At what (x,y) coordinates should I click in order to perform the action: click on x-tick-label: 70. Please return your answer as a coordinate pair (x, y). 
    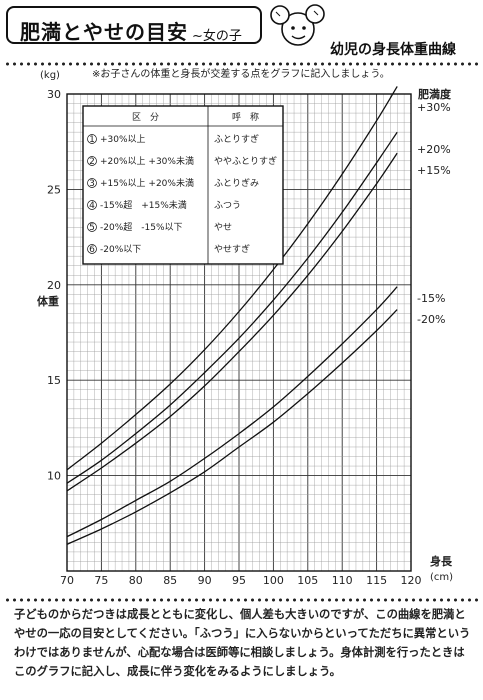
    Looking at the image, I should click on (67, 580).